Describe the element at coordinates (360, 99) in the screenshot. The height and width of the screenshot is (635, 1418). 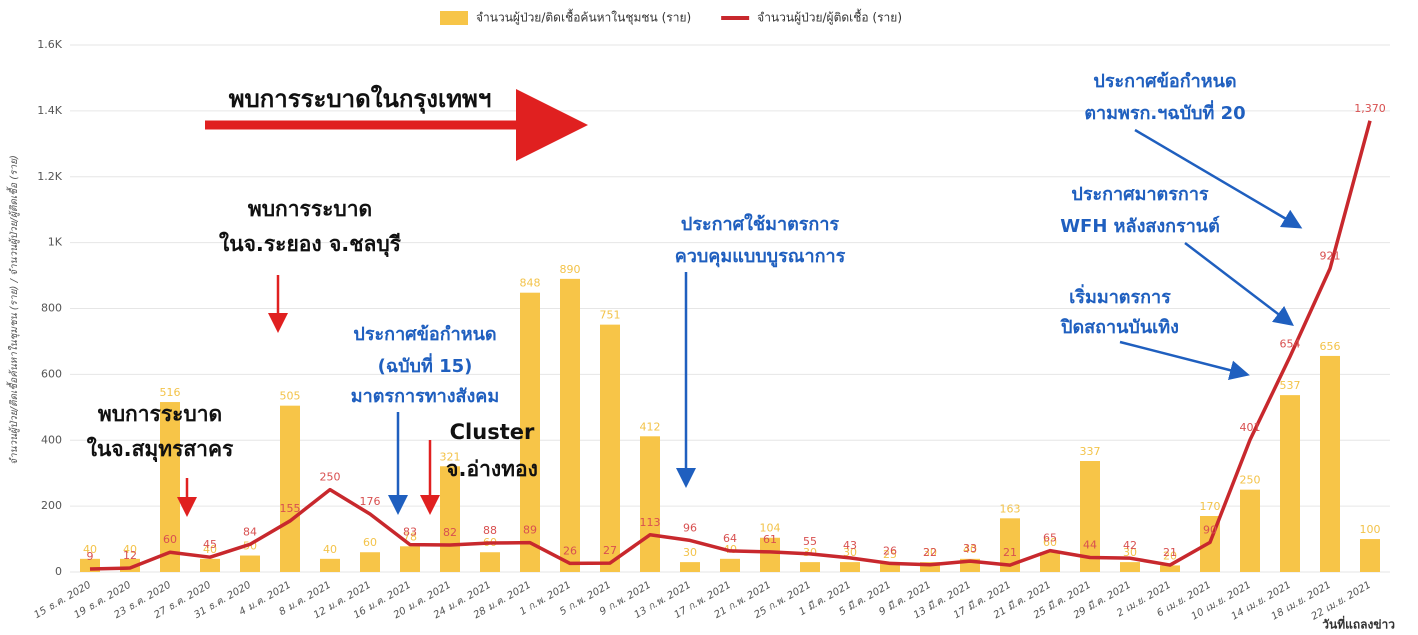
I see `annotation: พบการระบาดในกรุงเทพฯ` at that location.